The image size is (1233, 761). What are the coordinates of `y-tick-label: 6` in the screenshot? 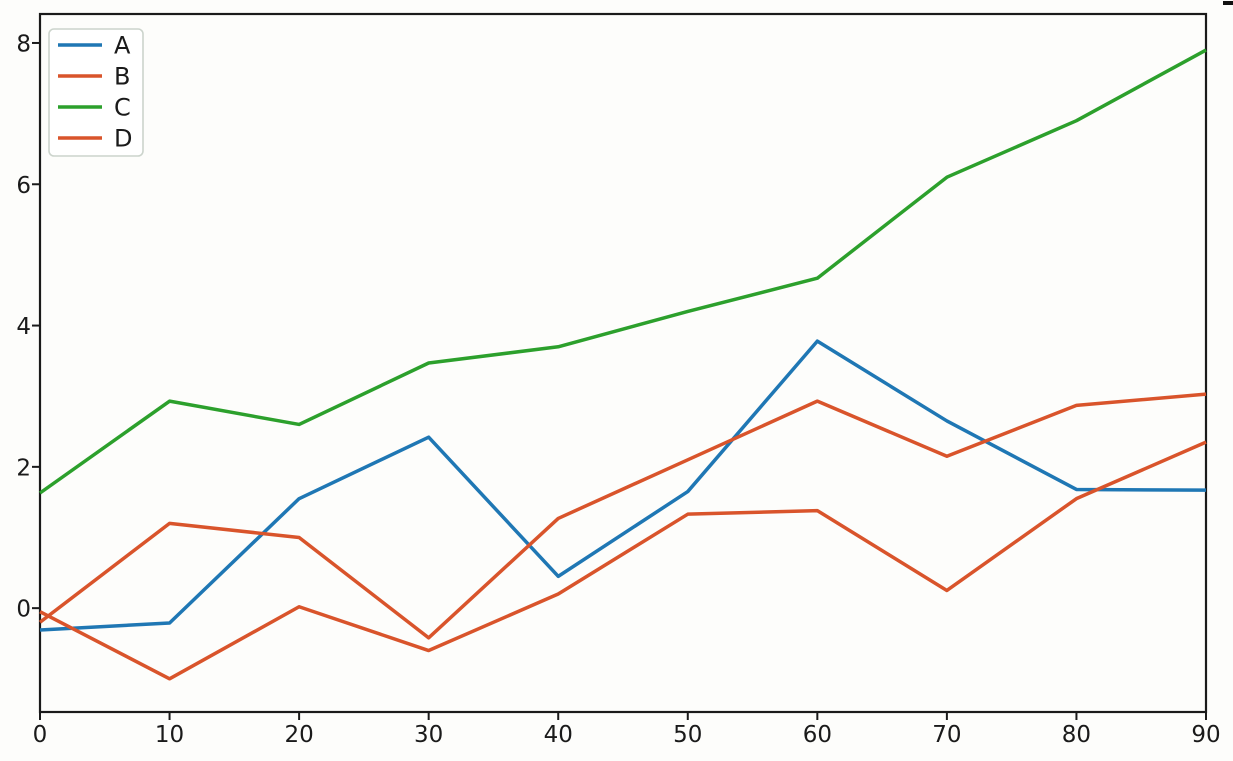 It's located at (23, 186).